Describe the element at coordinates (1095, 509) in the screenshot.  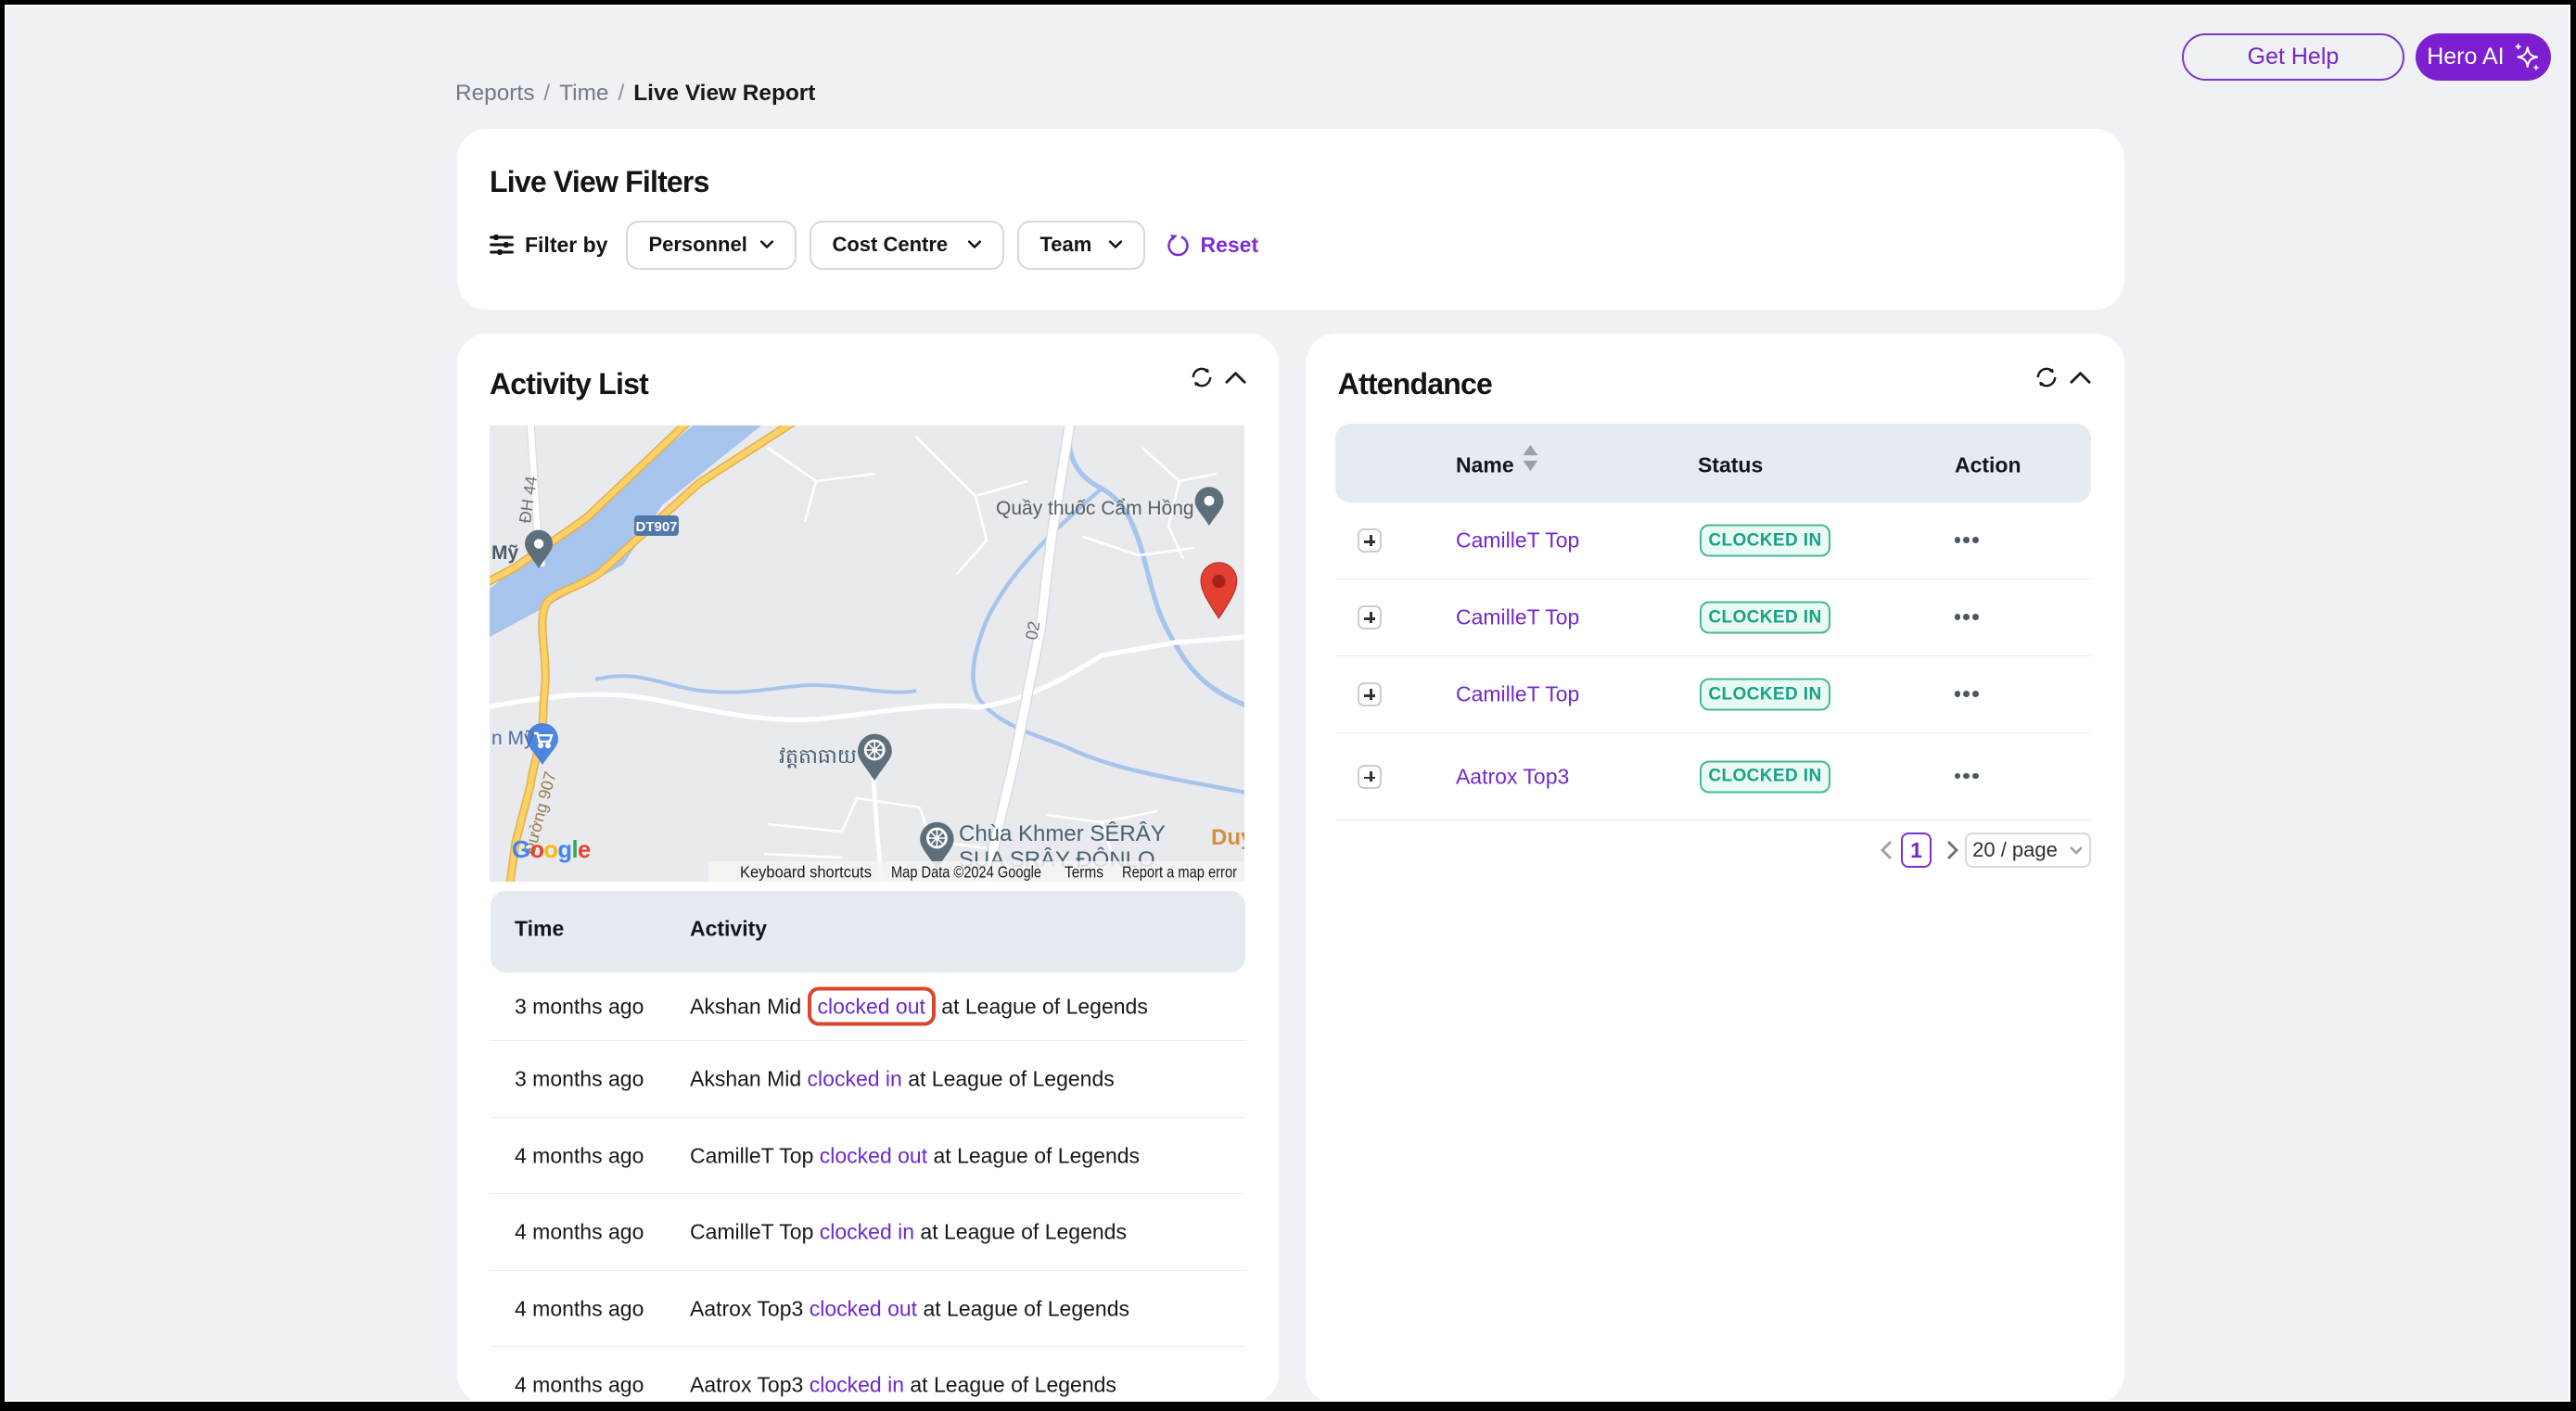
I see `svg-text: Quầy thuốc Cẩm Hồng` at that location.